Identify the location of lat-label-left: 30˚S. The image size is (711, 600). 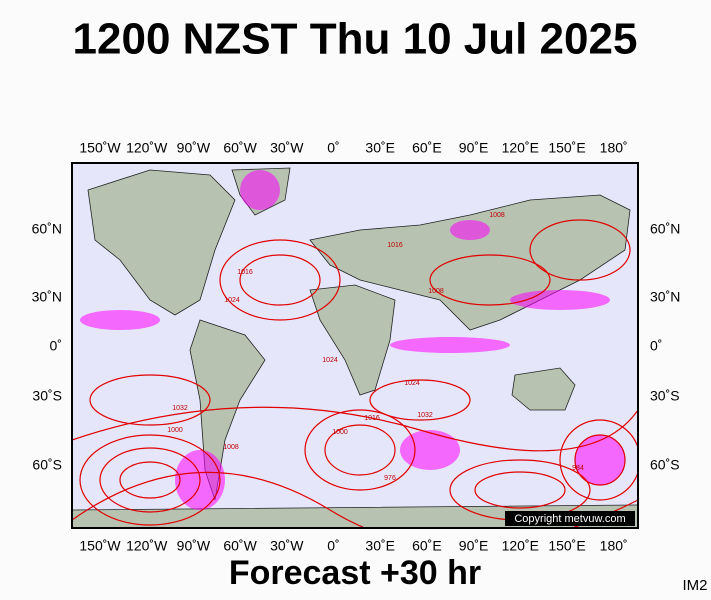
(47, 396).